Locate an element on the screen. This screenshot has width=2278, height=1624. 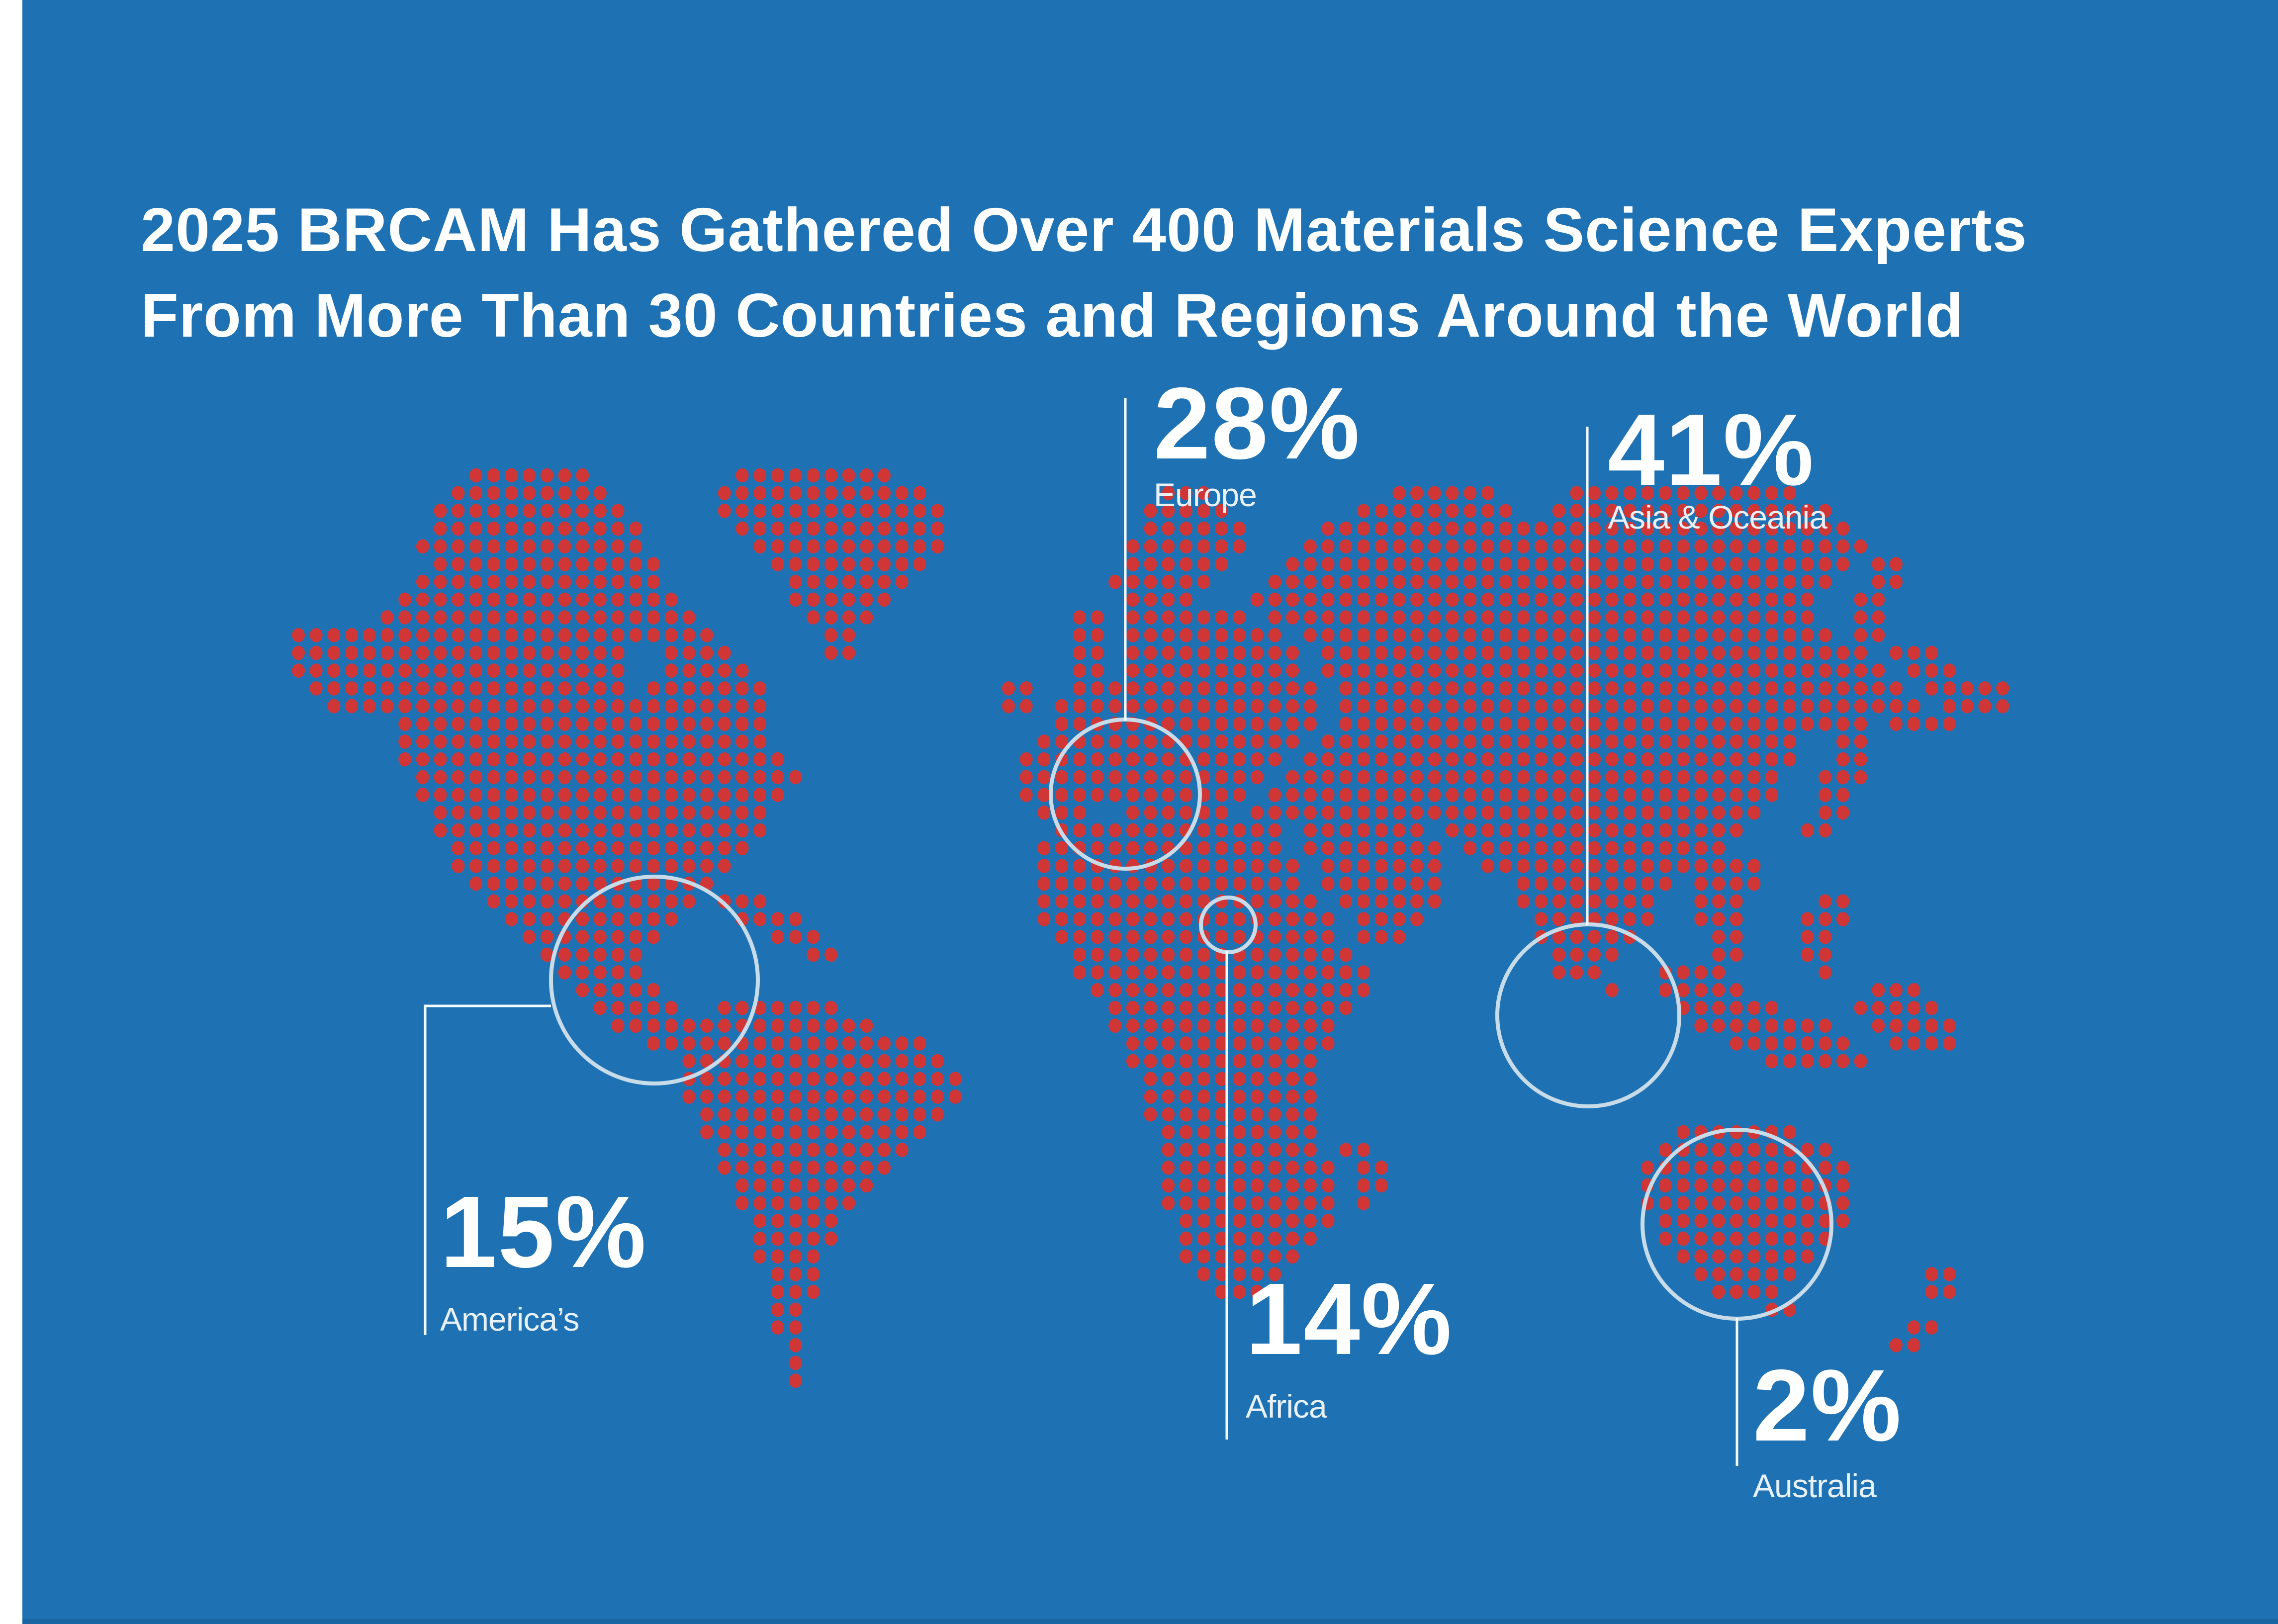
region-name-africa: Africa is located at coordinates (1286, 1406).